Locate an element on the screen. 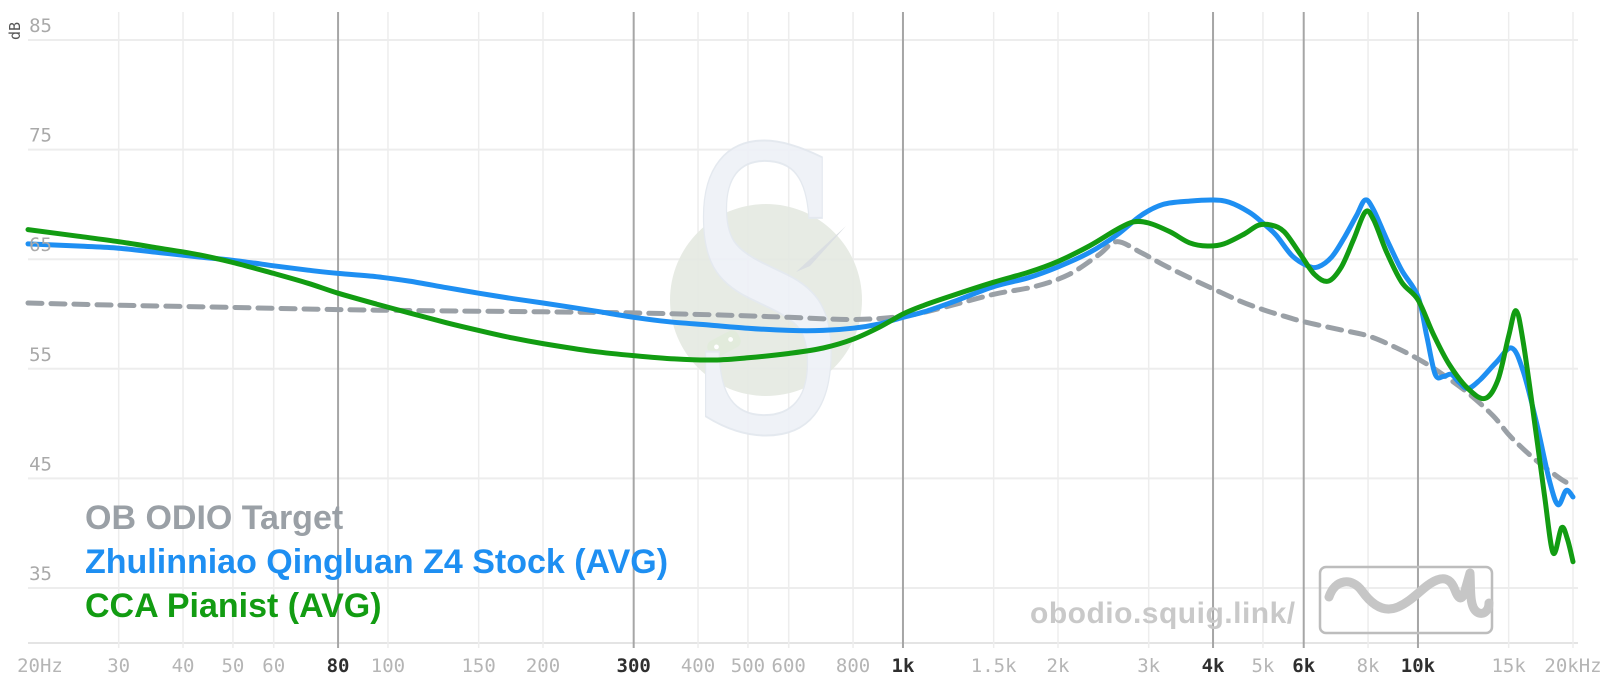 Image resolution: width=1600 pixels, height=692 pixels. x-tick-label: 1.5k is located at coordinates (994, 666).